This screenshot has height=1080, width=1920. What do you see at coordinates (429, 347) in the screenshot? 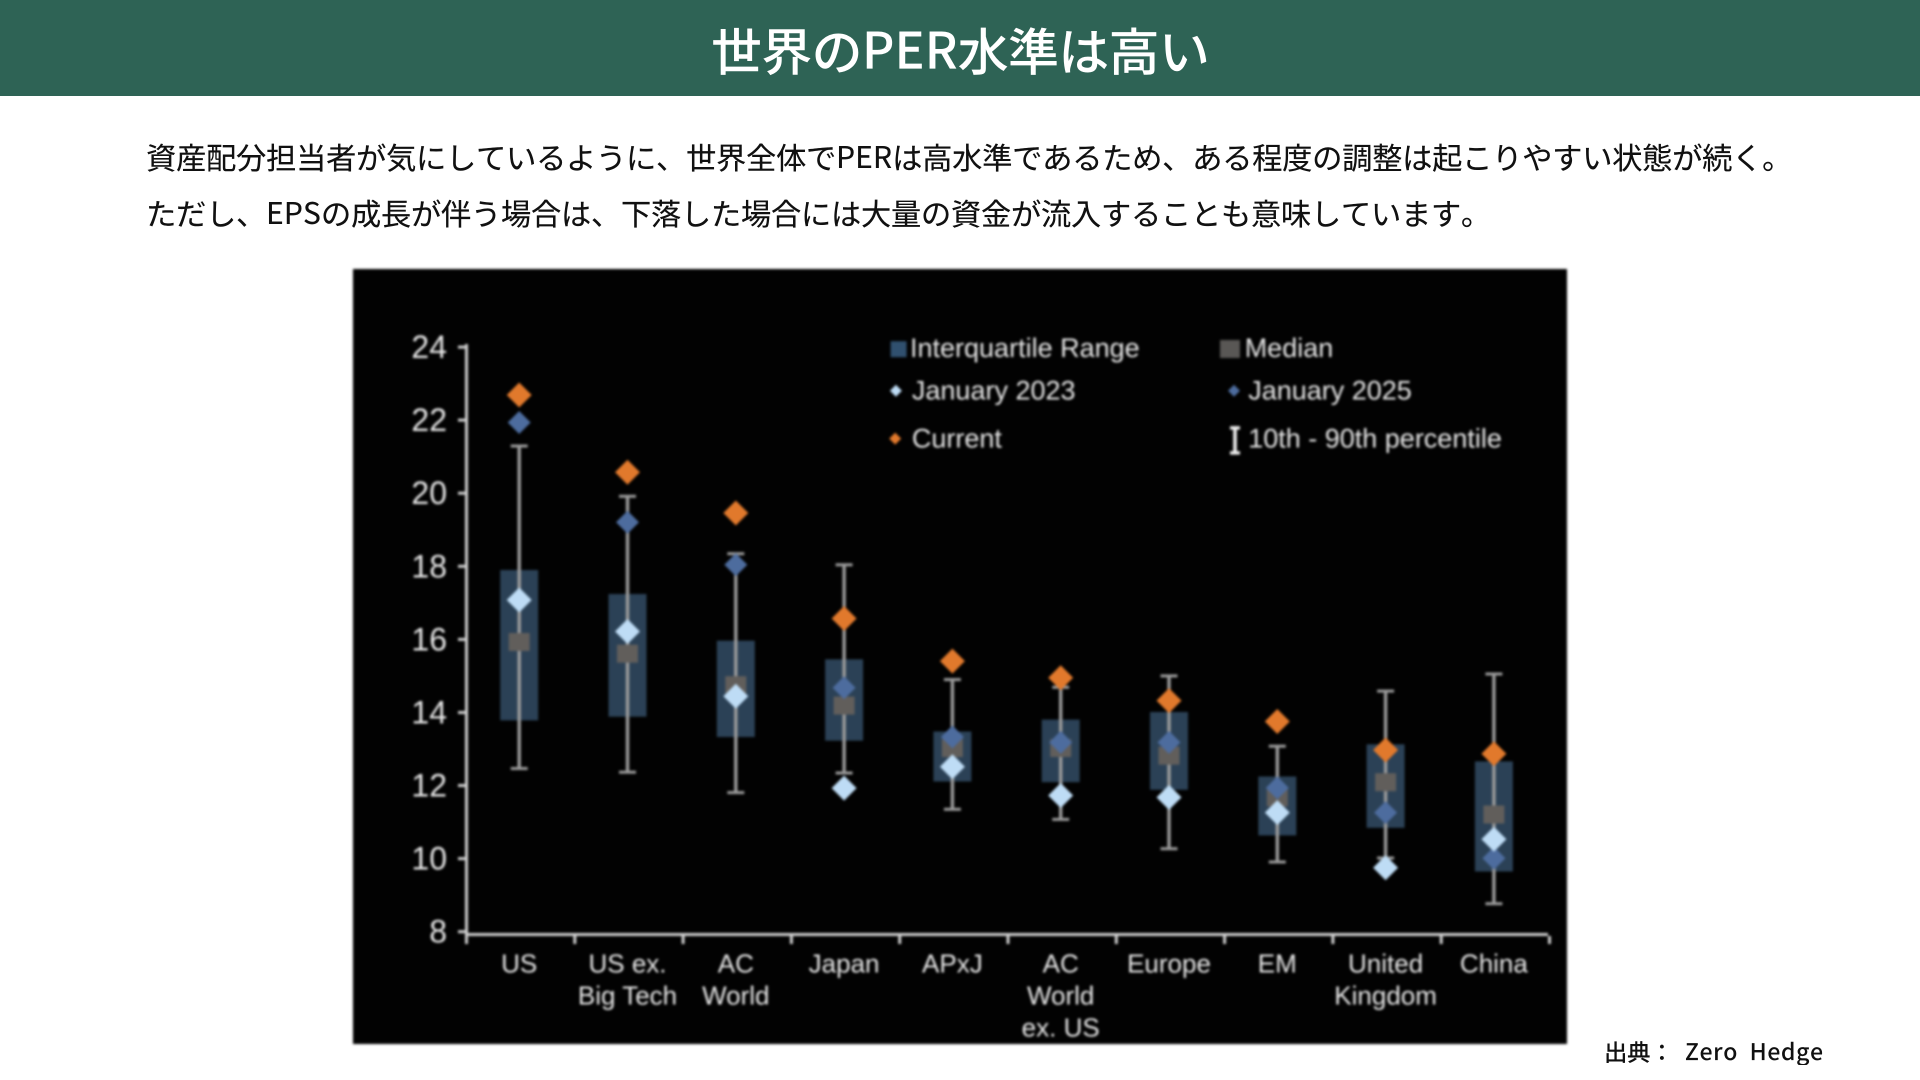
I see `svg-text: 24` at bounding box center [429, 347].